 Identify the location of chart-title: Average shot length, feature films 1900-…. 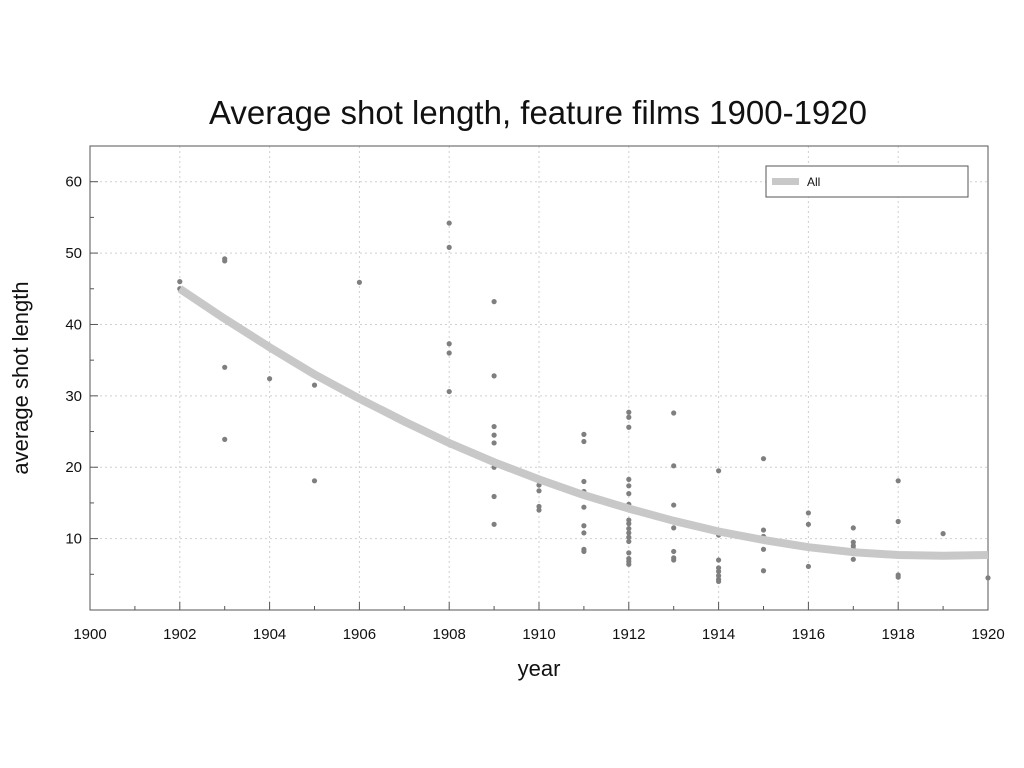
(538, 112).